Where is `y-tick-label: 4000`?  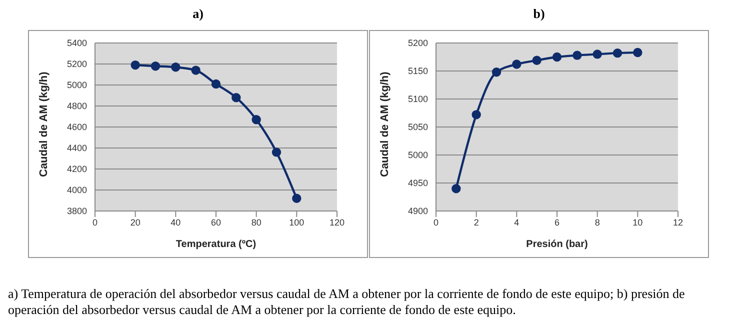 y-tick-label: 4000 is located at coordinates (76, 190).